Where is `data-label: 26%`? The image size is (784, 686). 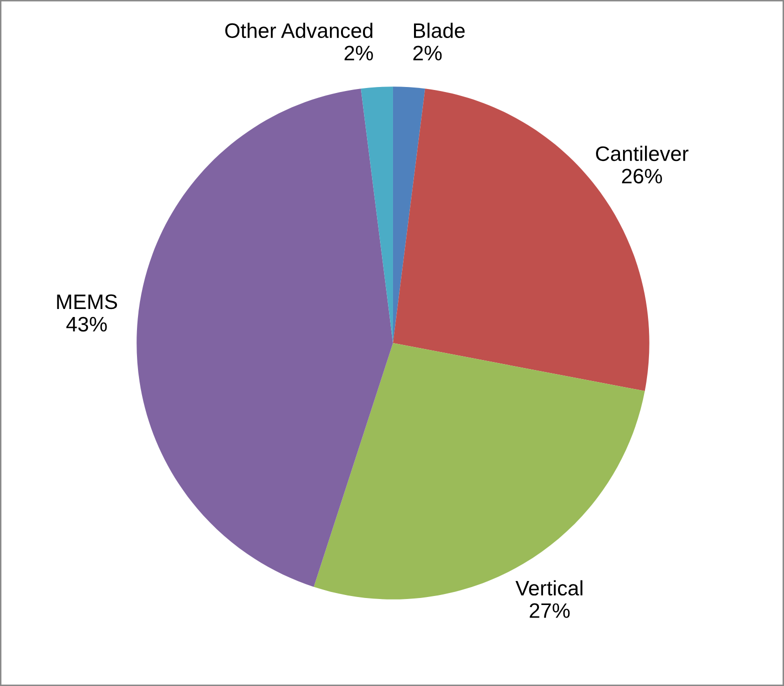 data-label: 26% is located at coordinates (642, 176).